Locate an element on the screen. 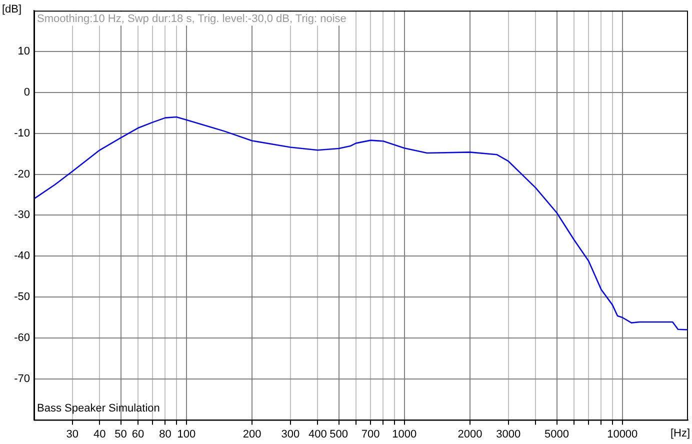 The width and height of the screenshot is (692, 444). x-tick-label: 60 is located at coordinates (138, 434).